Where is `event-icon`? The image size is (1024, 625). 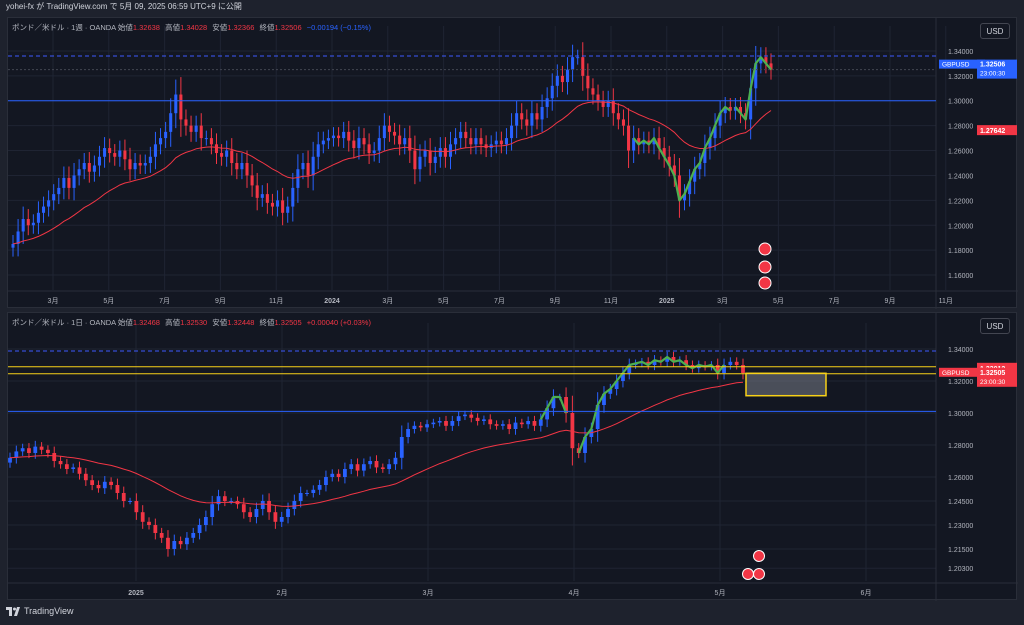
event-icon is located at coordinates (759, 556).